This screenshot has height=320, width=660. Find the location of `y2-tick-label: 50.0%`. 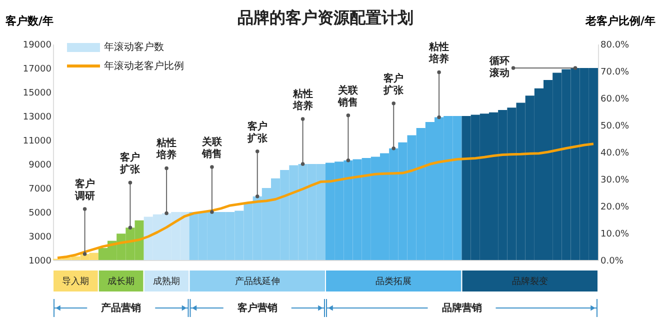

y2-tick-label: 50.0% is located at coordinates (615, 127).